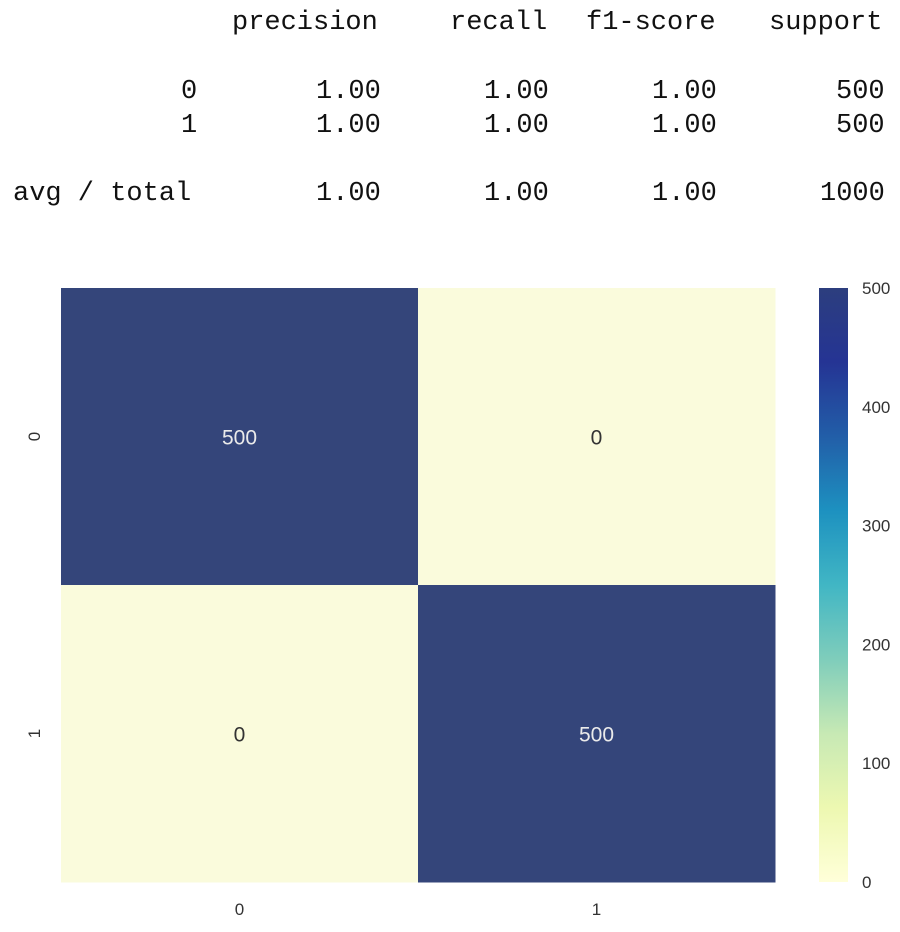 The width and height of the screenshot is (900, 932). Describe the element at coordinates (189, 92) in the screenshot. I see `report-row-label: 0` at that location.